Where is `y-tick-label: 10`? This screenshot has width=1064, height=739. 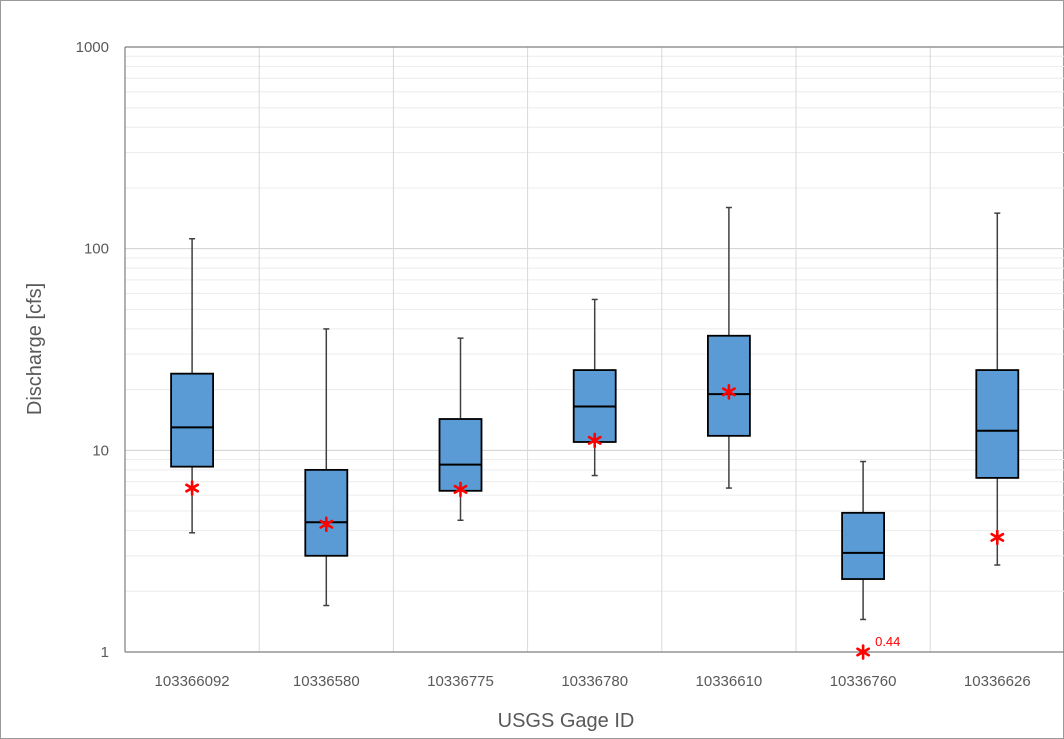
y-tick-label: 10 is located at coordinates (100, 450).